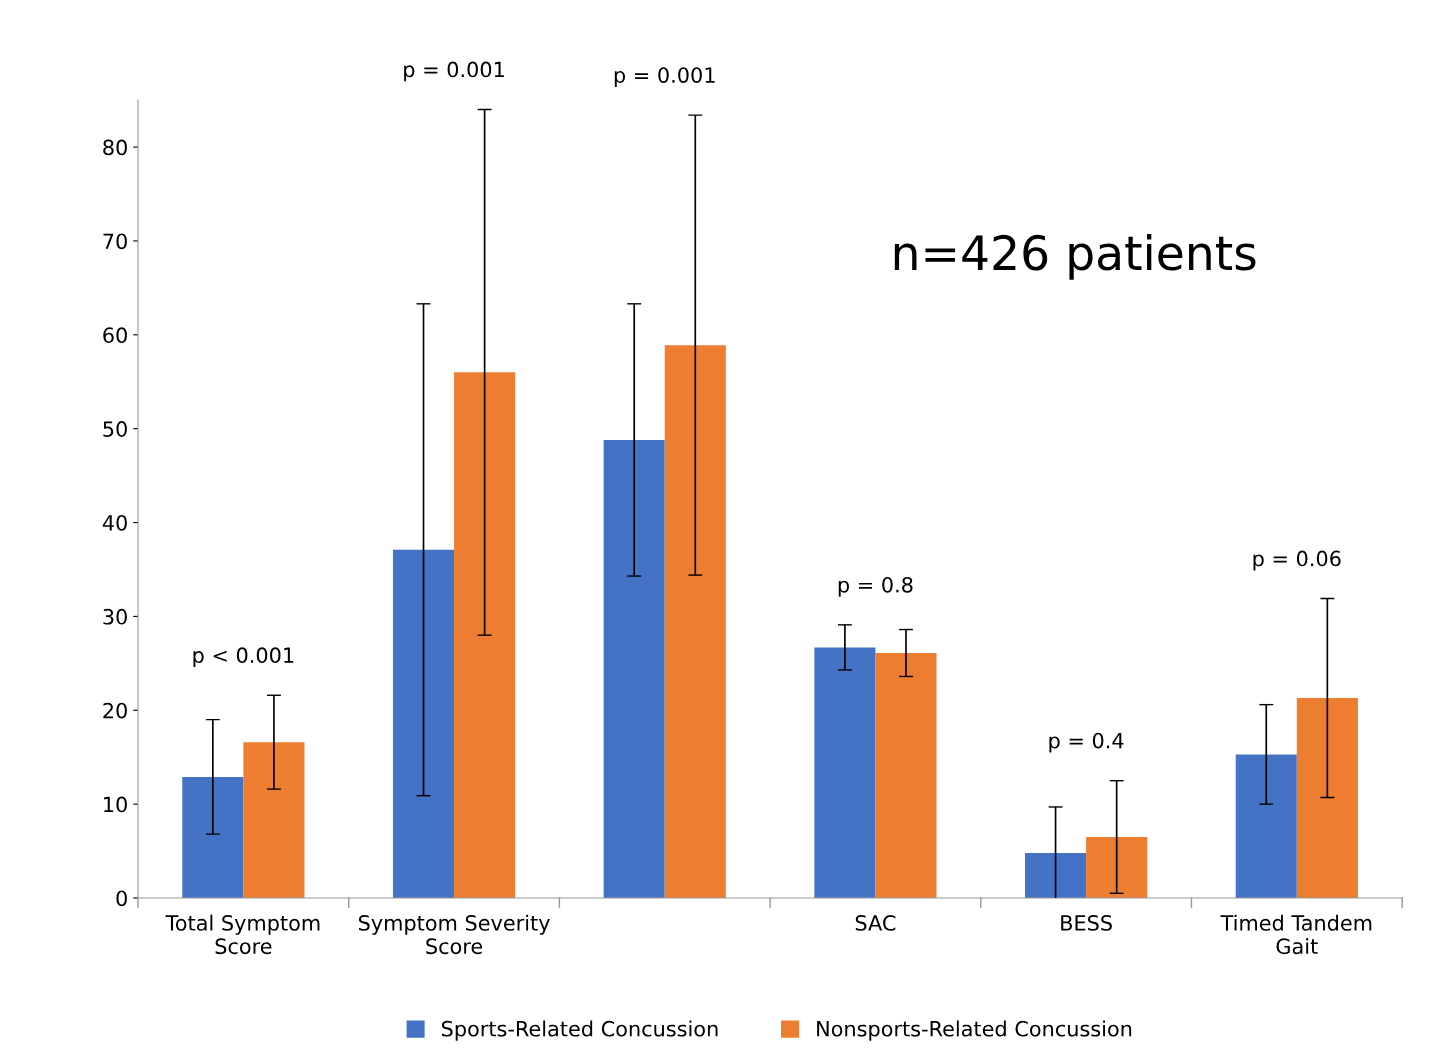  What do you see at coordinates (115, 429) in the screenshot?
I see `y-tick-label: 50` at bounding box center [115, 429].